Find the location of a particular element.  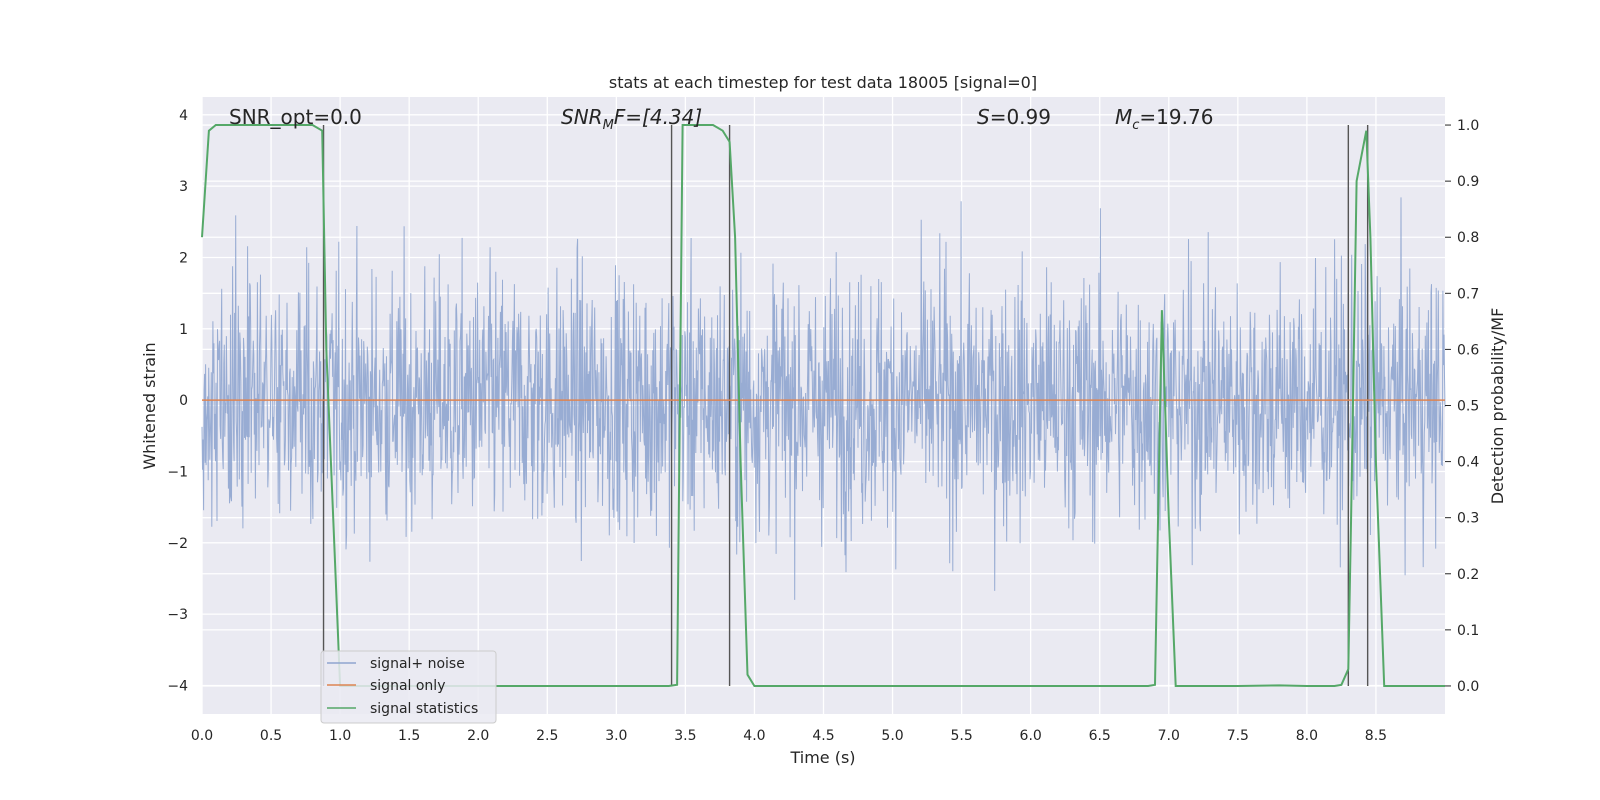

x-tick-label: 1.5 is located at coordinates (409, 736).